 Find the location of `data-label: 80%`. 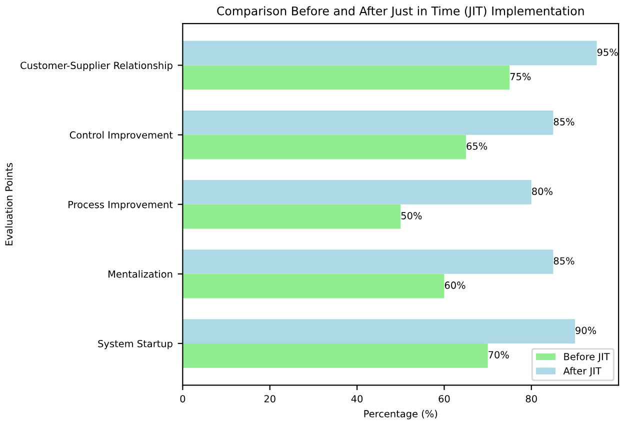

data-label: 80% is located at coordinates (542, 192).